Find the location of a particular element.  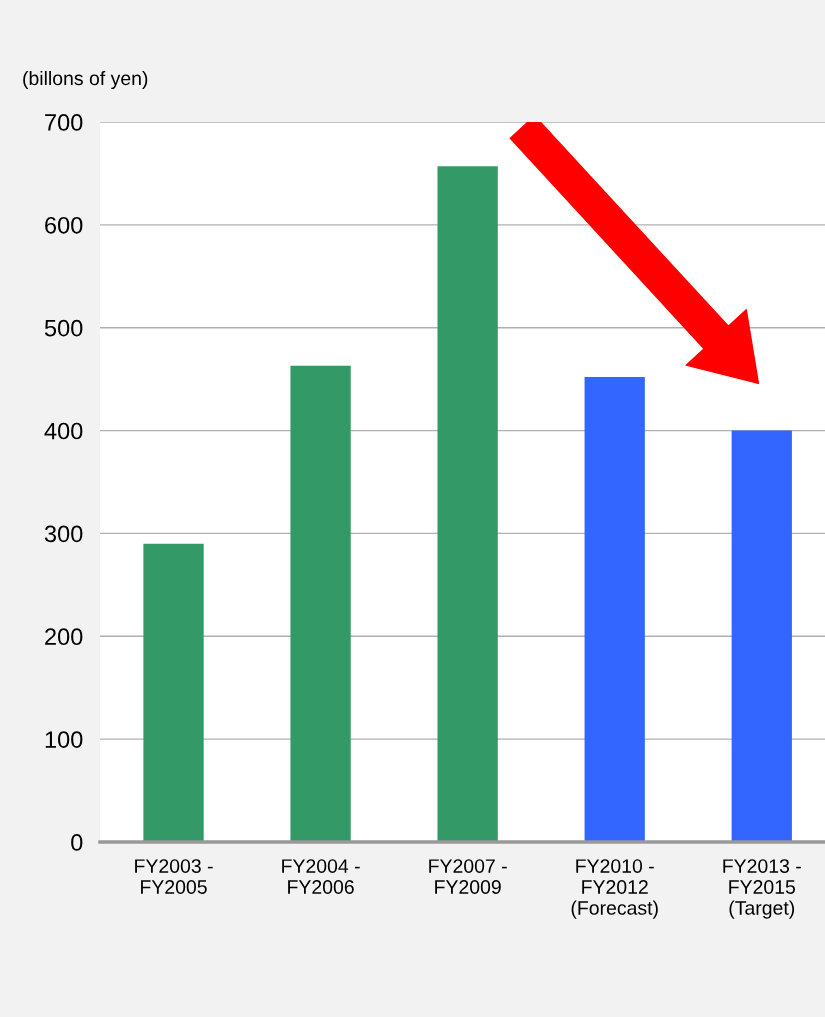

y-tick-label: 600 is located at coordinates (64, 225).